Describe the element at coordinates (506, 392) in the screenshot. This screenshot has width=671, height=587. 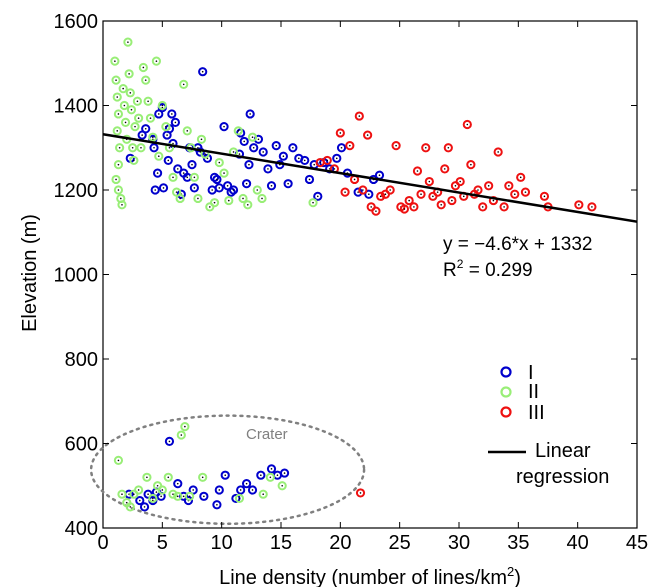
I see `legend-markers` at that location.